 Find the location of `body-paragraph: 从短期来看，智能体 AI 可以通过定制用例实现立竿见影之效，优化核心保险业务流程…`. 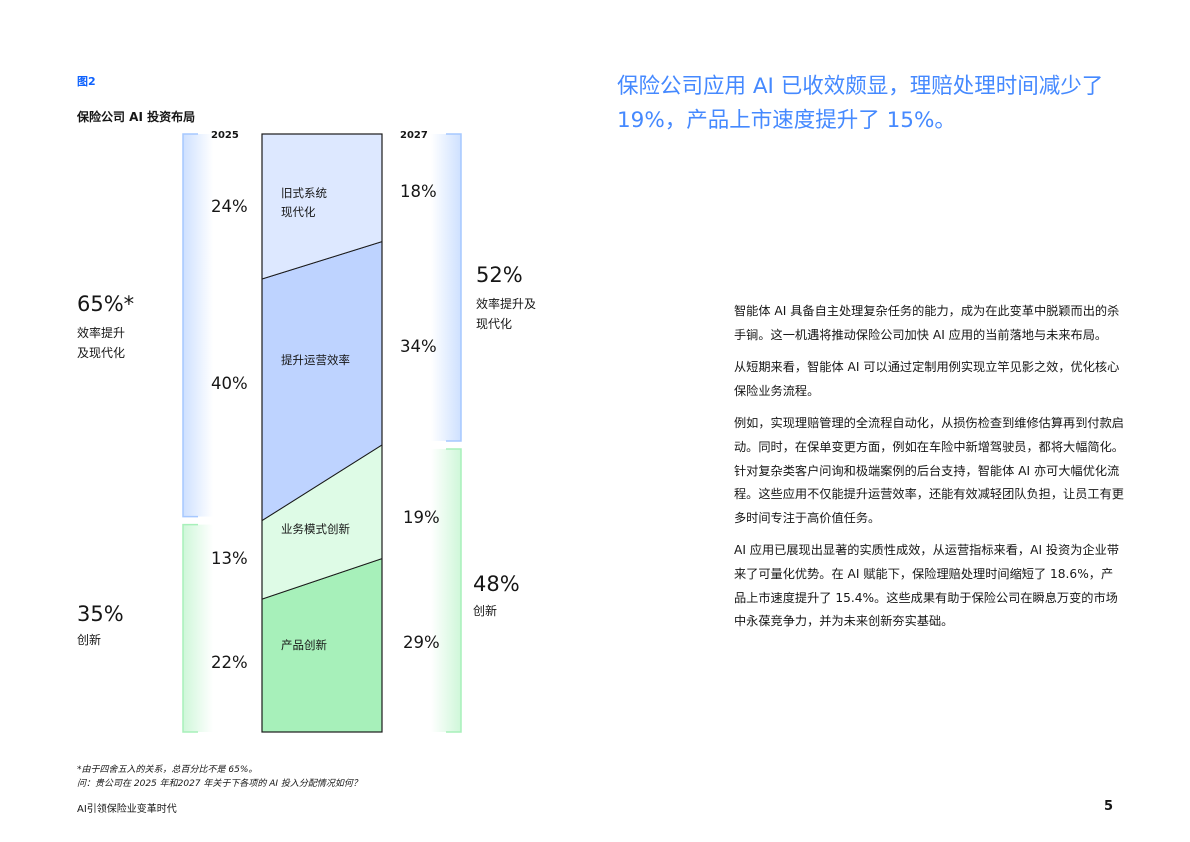

body-paragraph: 从短期来看，智能体 AI 可以通过定制用例实现立竿见影之效，优化核心保险业务流程… is located at coordinates (927, 379).